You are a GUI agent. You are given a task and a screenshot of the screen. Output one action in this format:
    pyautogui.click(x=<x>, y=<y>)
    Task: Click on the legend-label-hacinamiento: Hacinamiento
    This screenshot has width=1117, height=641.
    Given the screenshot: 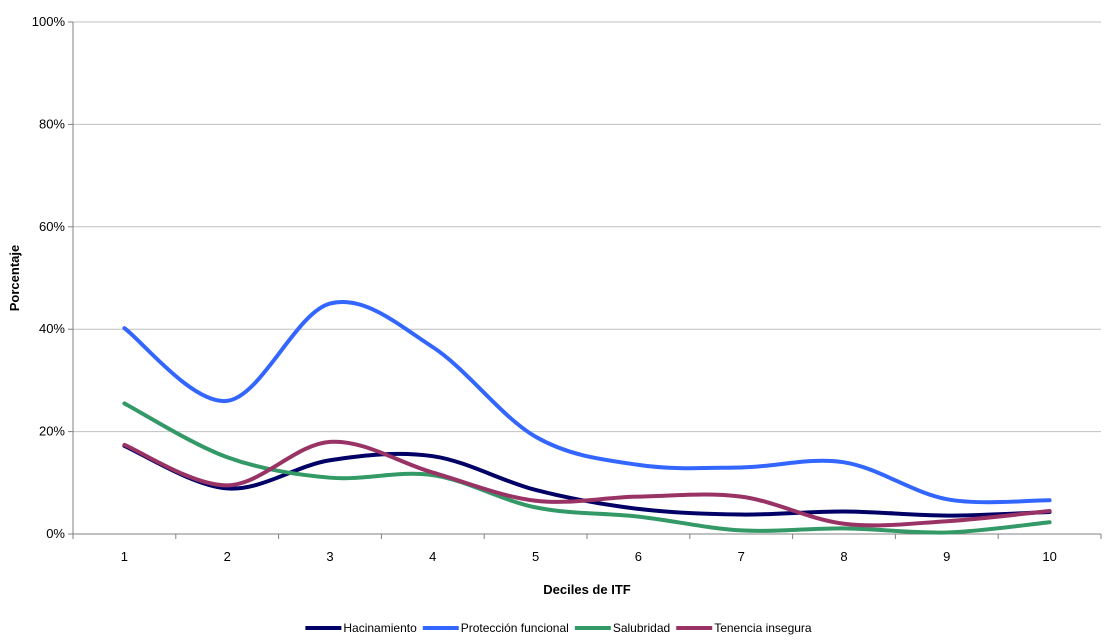 What is the action you would take?
    pyautogui.click(x=380, y=628)
    